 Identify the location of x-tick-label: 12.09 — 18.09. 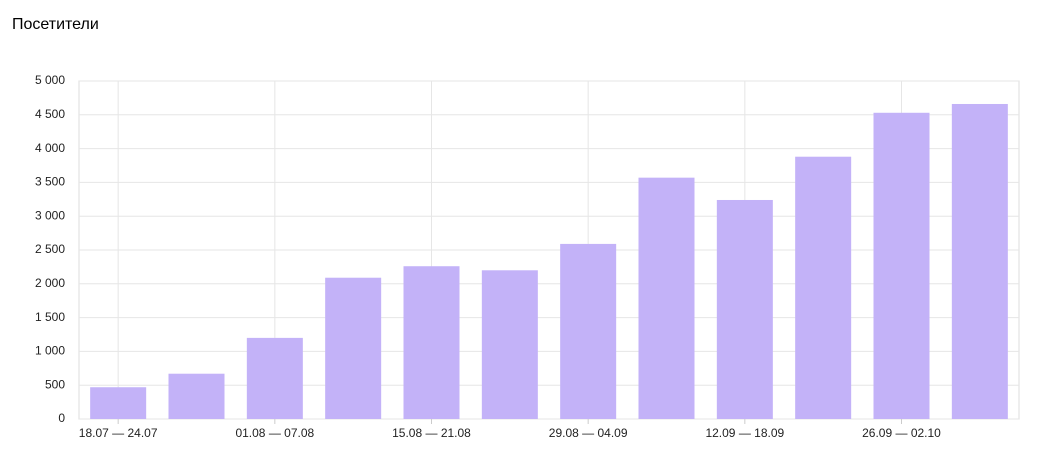
(744, 433).